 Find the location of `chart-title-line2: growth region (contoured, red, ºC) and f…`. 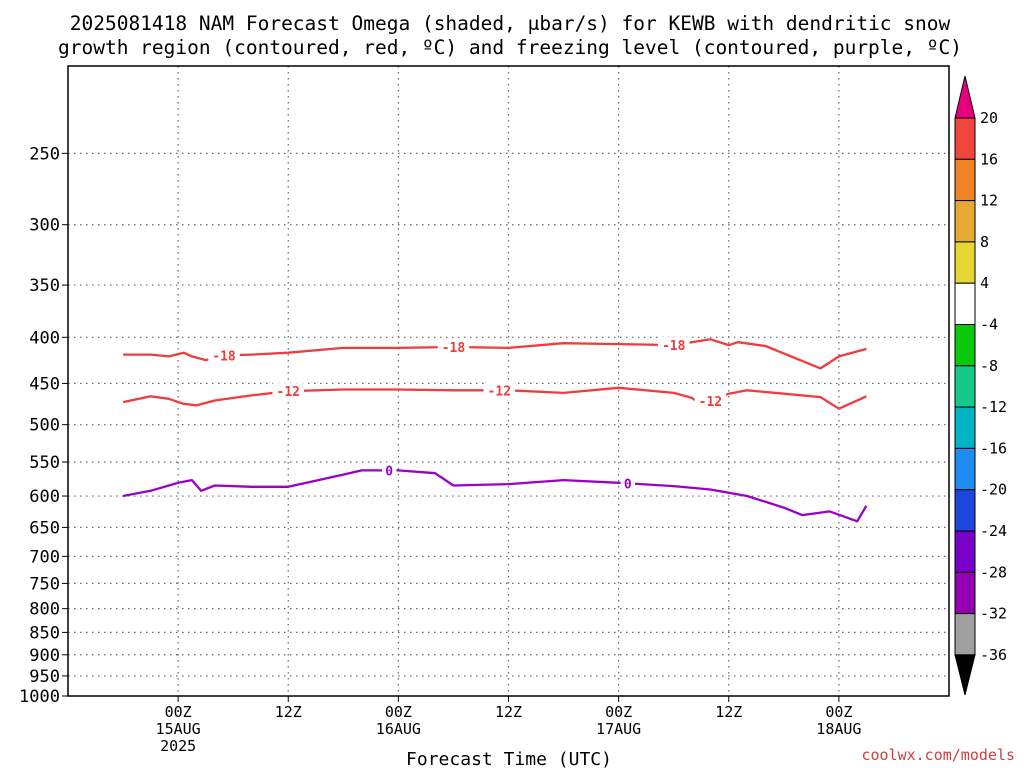

chart-title-line2: growth region (contoured, red, ºC) and f… is located at coordinates (510, 47).